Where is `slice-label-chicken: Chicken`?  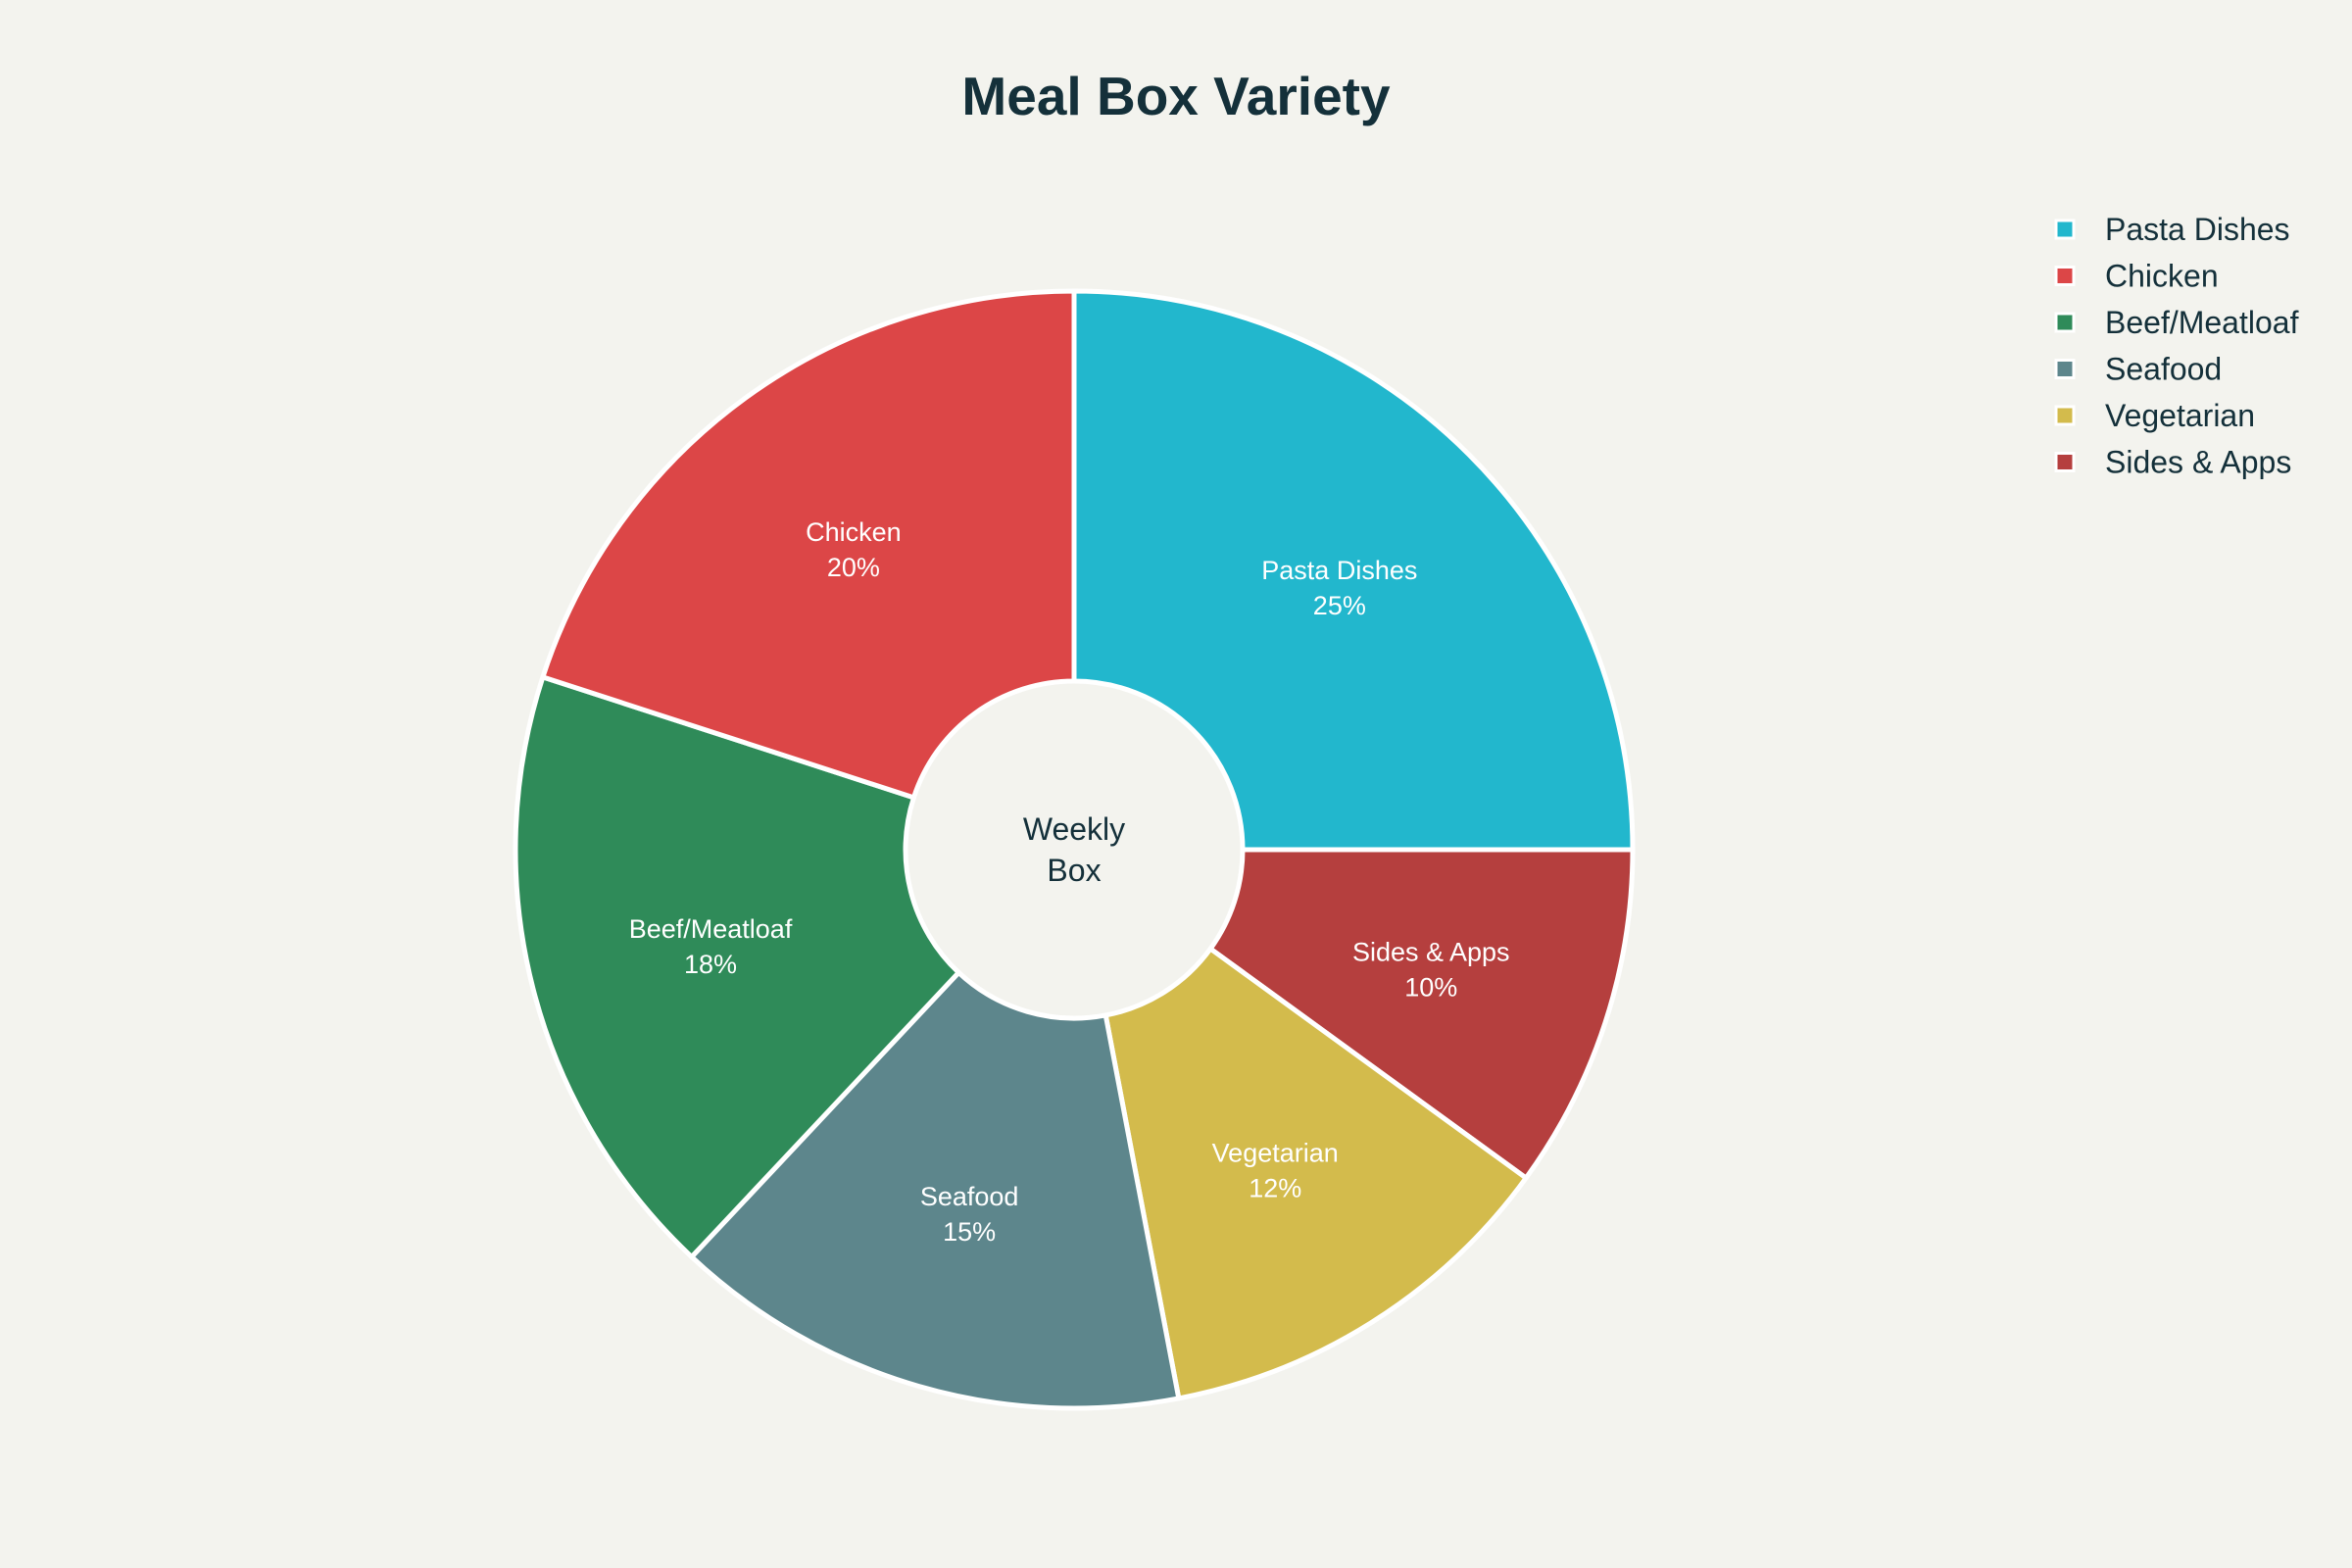 slice-label-chicken: Chicken is located at coordinates (854, 532).